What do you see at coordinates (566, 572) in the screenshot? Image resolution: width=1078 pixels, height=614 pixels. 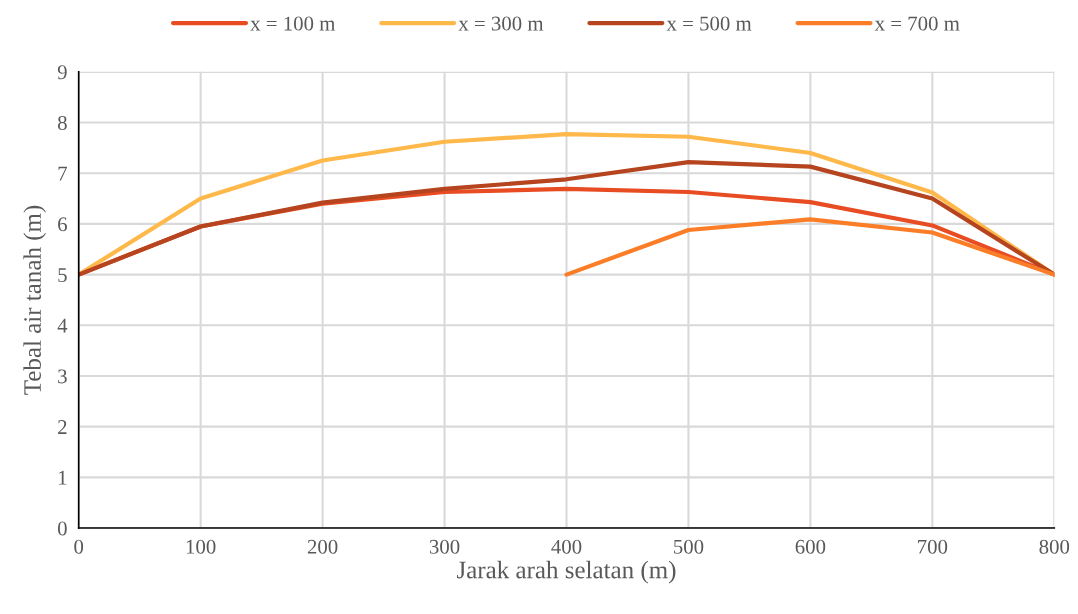 I see `x-axis-title: Jarak arah selatan (m)` at bounding box center [566, 572].